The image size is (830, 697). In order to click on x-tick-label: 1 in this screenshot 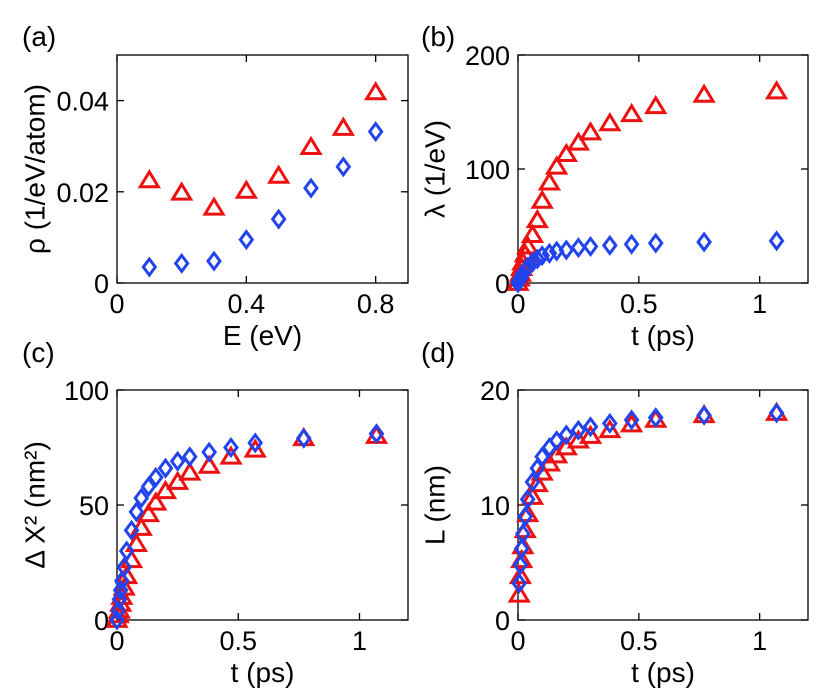, I will do `click(759, 641)`.